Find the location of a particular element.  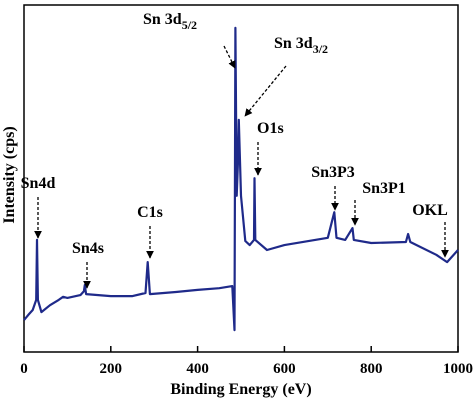

x-tick-label: 0 is located at coordinates (24, 369).